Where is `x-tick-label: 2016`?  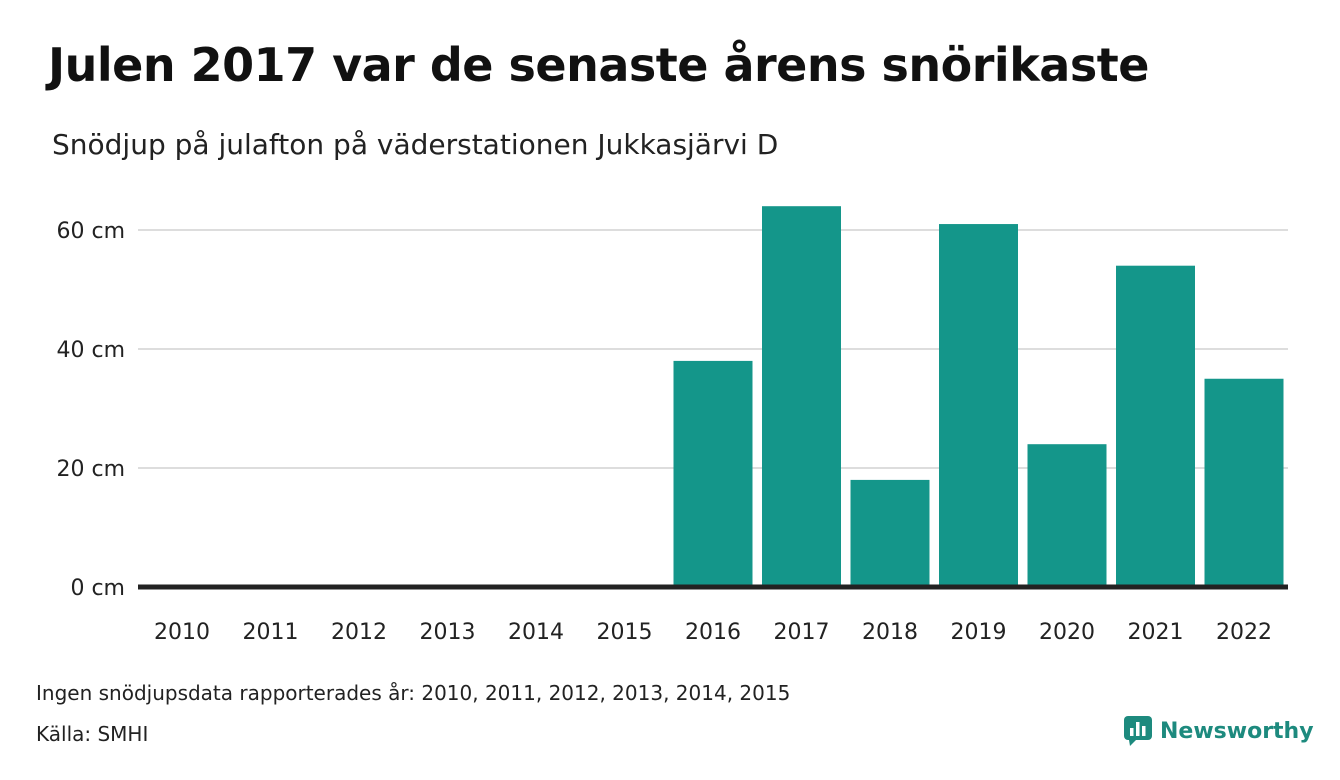 x-tick-label: 2016 is located at coordinates (713, 632).